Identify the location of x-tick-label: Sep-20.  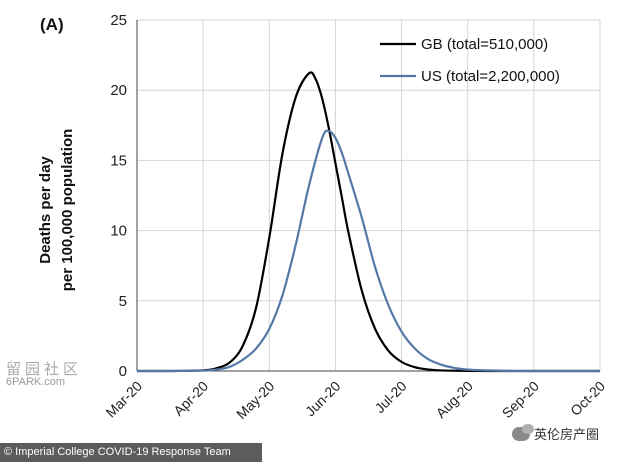
(520, 399).